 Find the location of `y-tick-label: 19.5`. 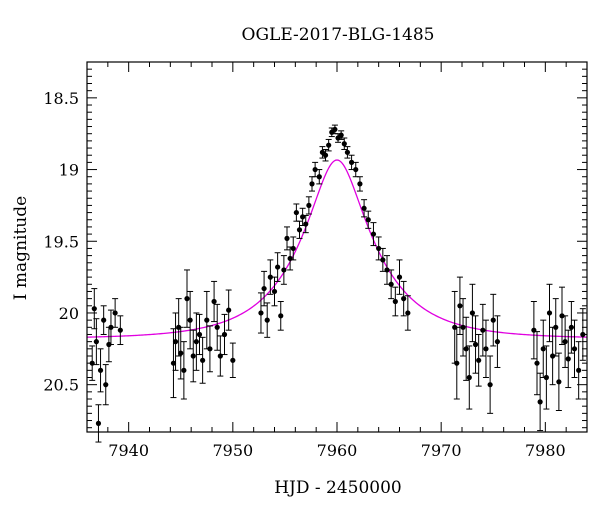

y-tick-label: 19.5 is located at coordinates (61, 241).